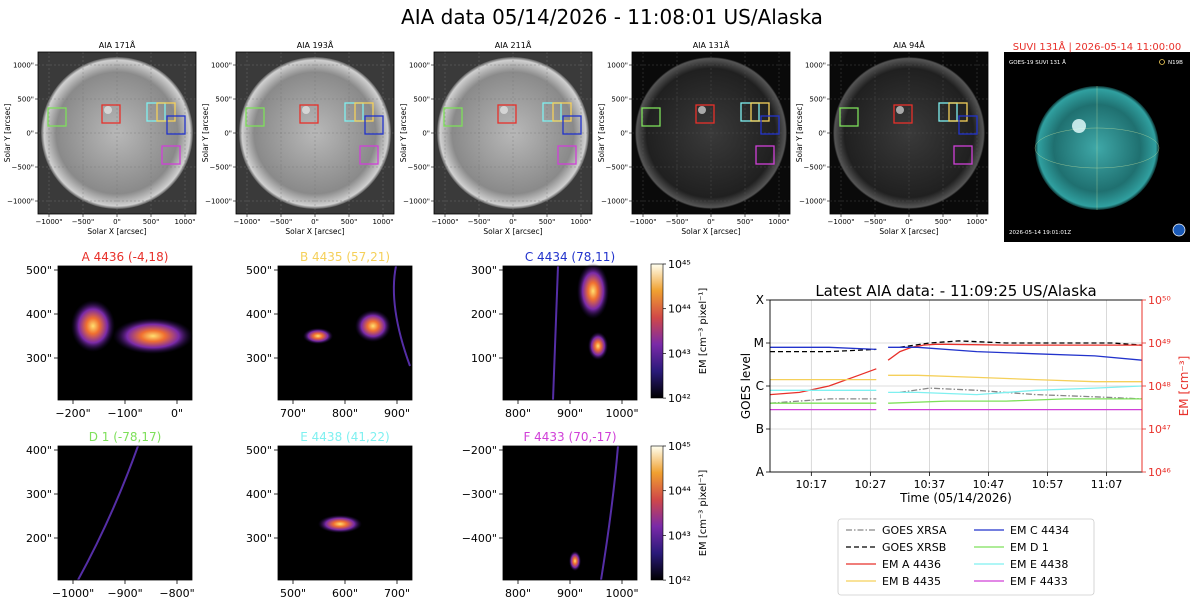 Image resolution: width=1200 pixels, height=603 pixels. Describe the element at coordinates (1159, 386) in the screenshot. I see `right-tick-label: 10⁴⁸` at that location.